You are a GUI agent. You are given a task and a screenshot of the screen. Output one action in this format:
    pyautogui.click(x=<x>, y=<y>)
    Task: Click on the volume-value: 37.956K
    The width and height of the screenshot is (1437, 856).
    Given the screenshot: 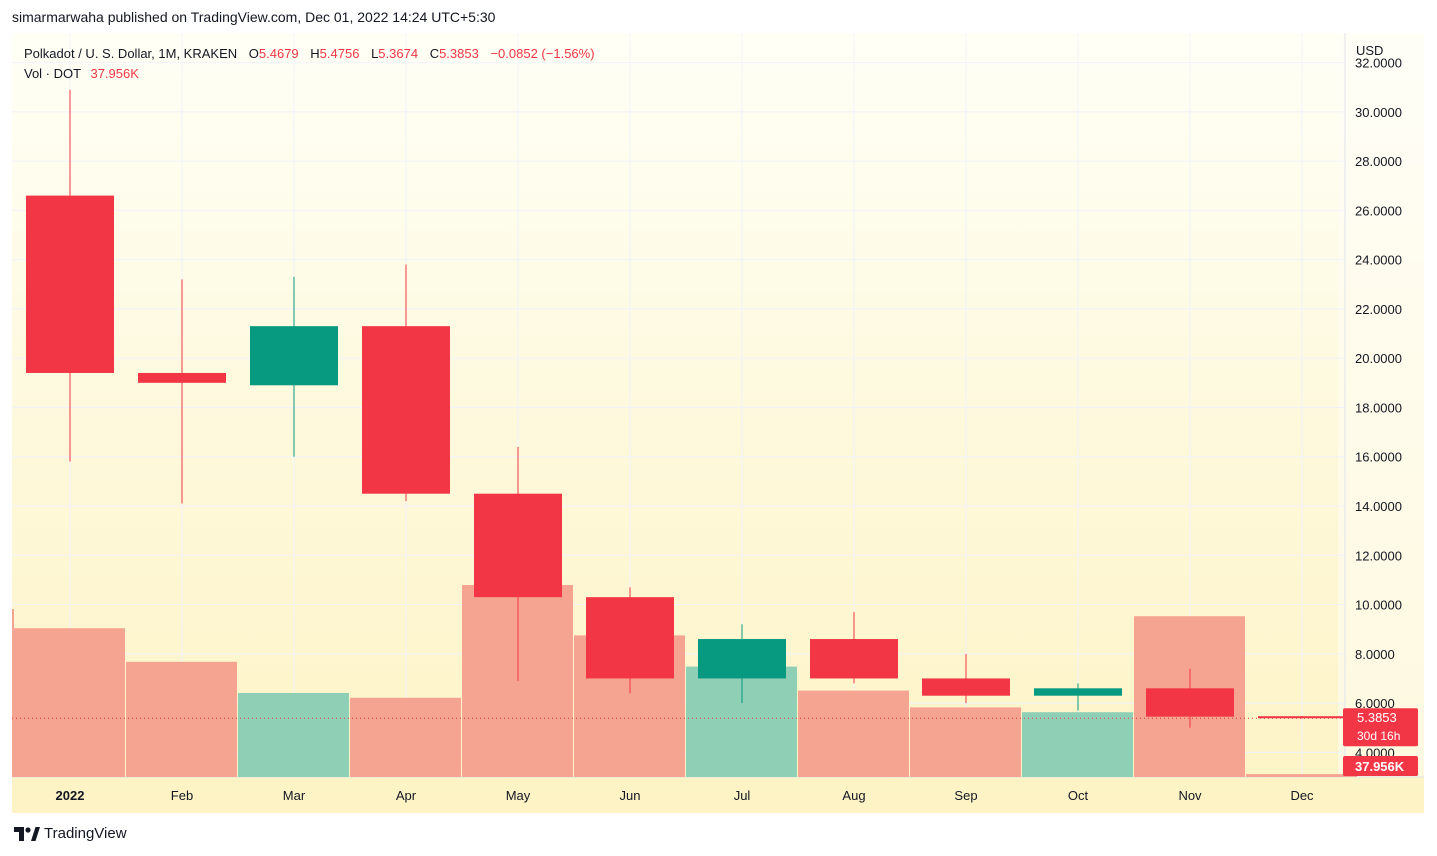 What is the action you would take?
    pyautogui.click(x=114, y=73)
    